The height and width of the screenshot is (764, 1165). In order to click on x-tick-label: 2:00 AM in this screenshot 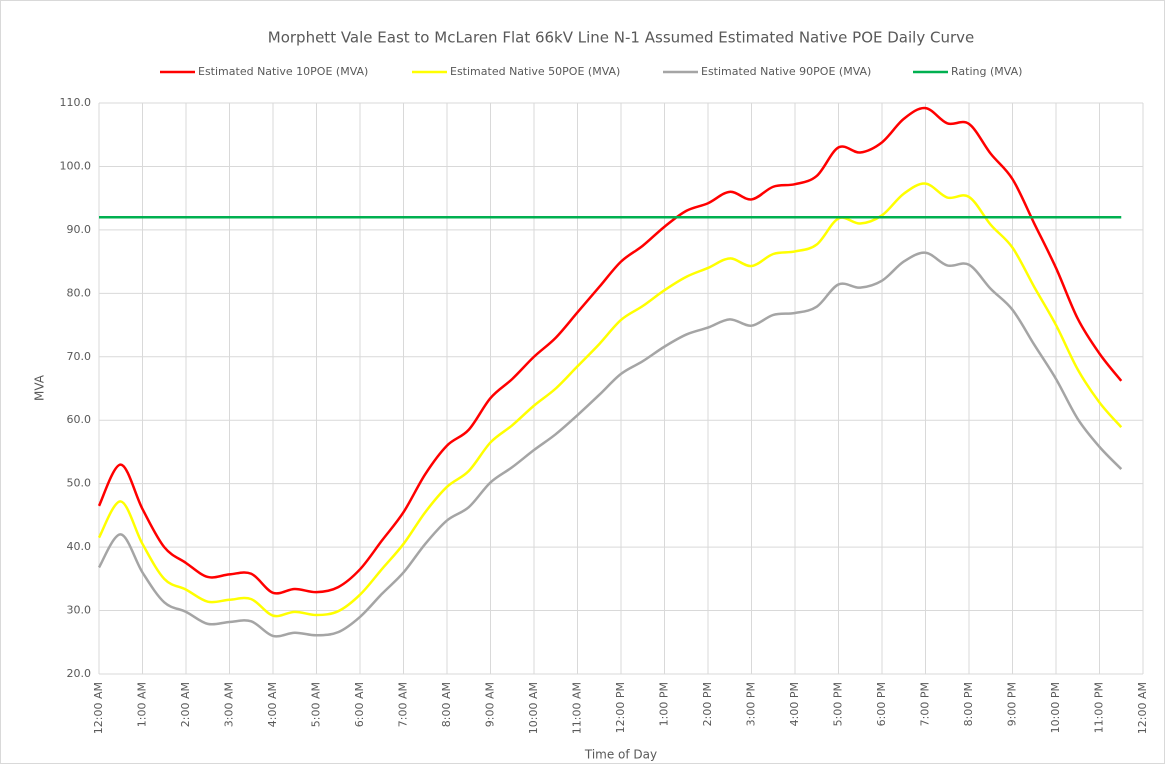, I will do `click(185, 704)`.